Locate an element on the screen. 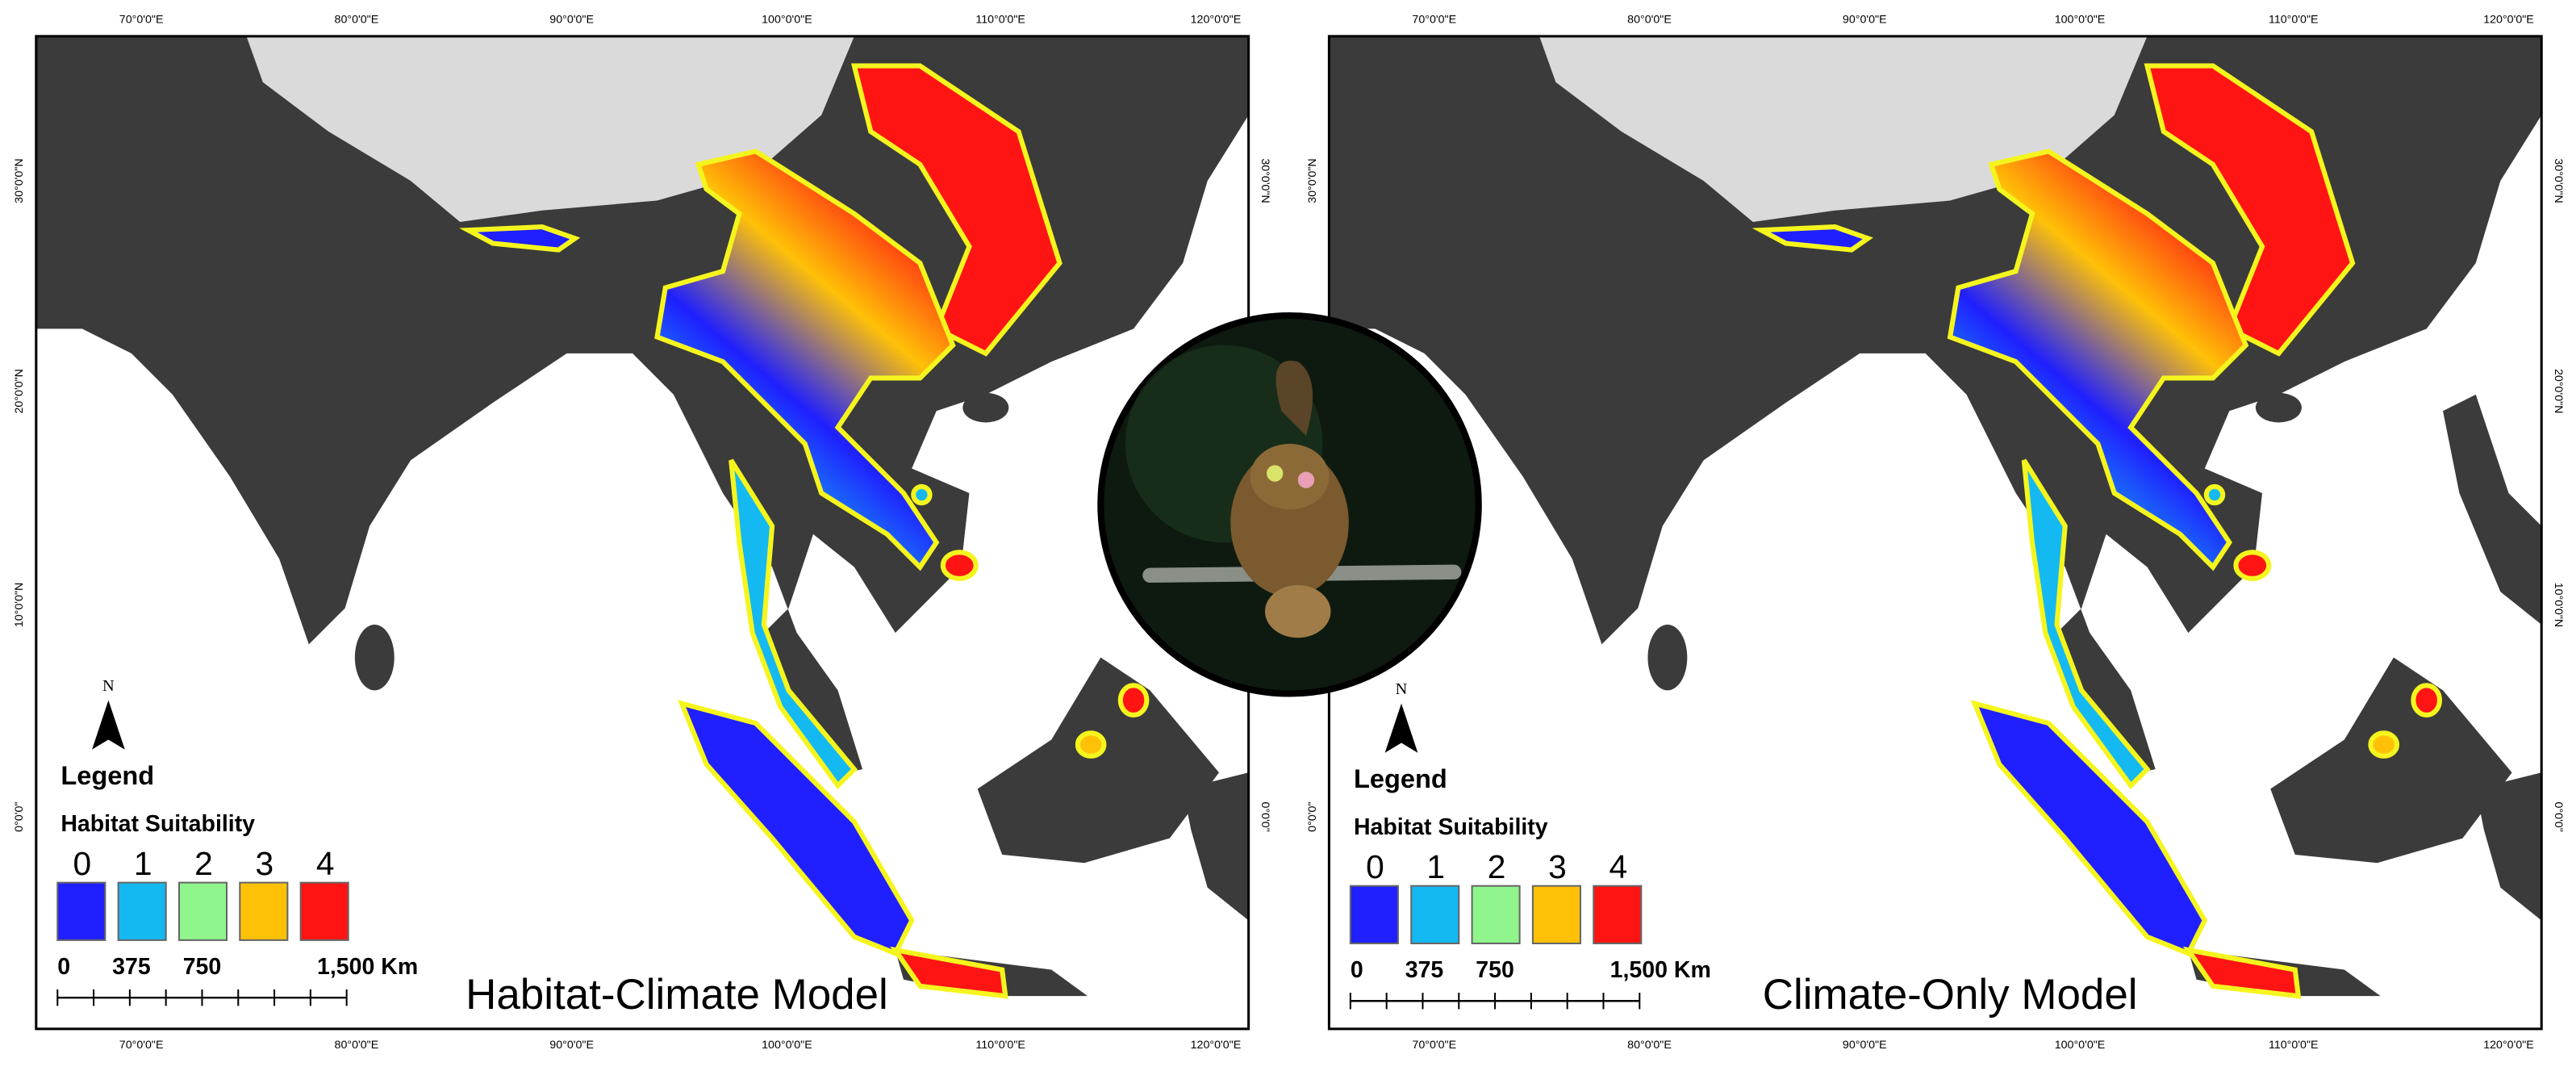  panel-title: Habitat-Climate Model is located at coordinates (677, 995).